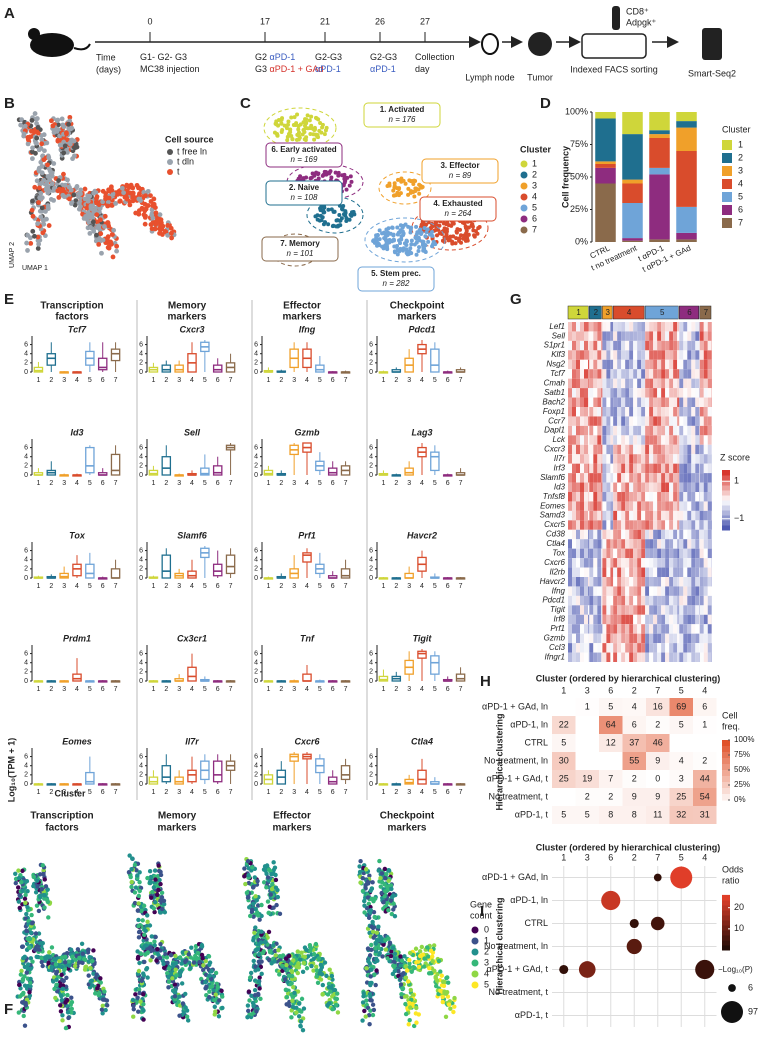  I want to click on x-tick-label: 6, so click(218, 380).